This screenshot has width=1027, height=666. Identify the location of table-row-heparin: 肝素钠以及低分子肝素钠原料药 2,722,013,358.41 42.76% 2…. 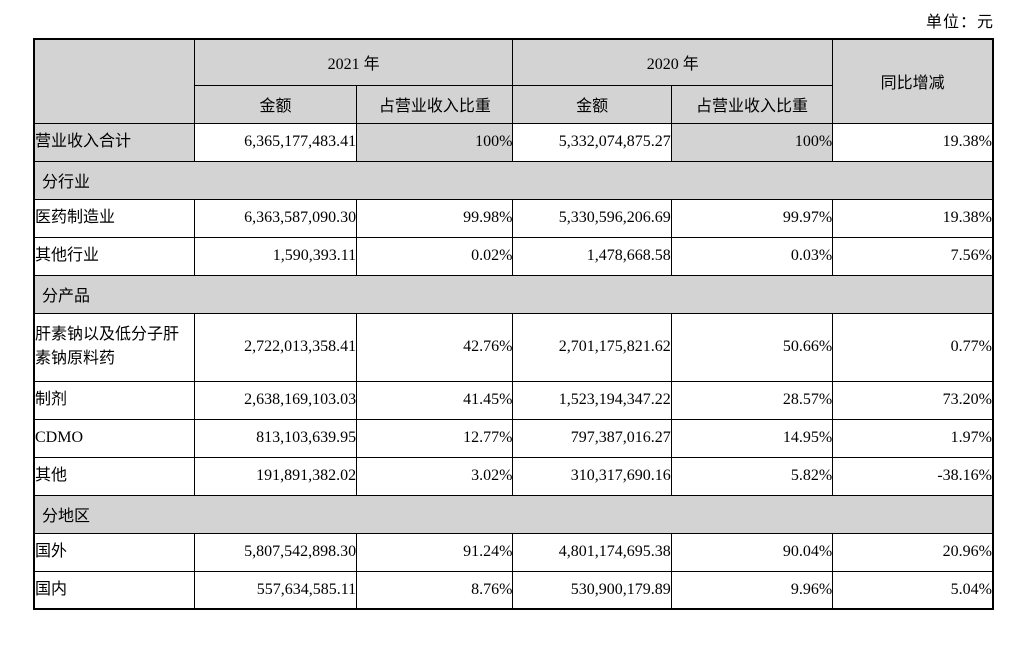
(513, 347).